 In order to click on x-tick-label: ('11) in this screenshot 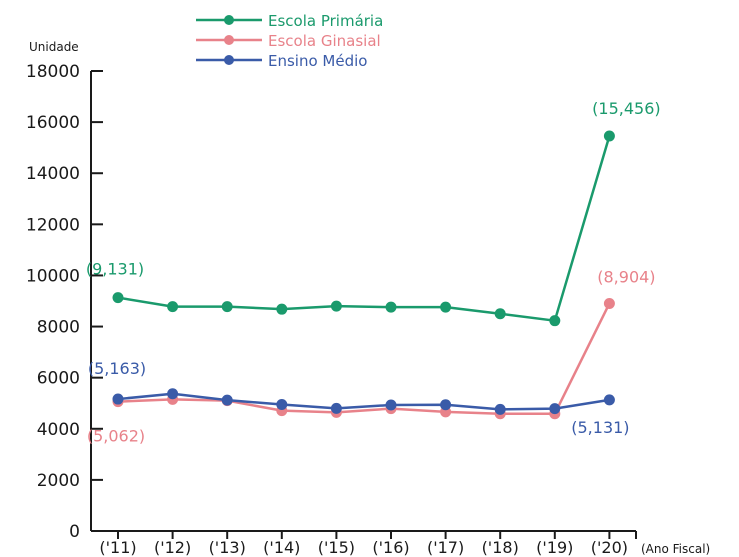, I will do `click(117, 547)`.